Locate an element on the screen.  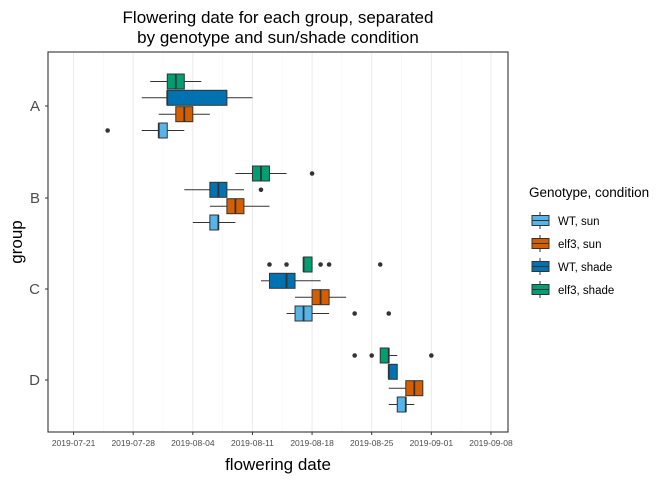
y-tick-label: C is located at coordinates (34, 289).